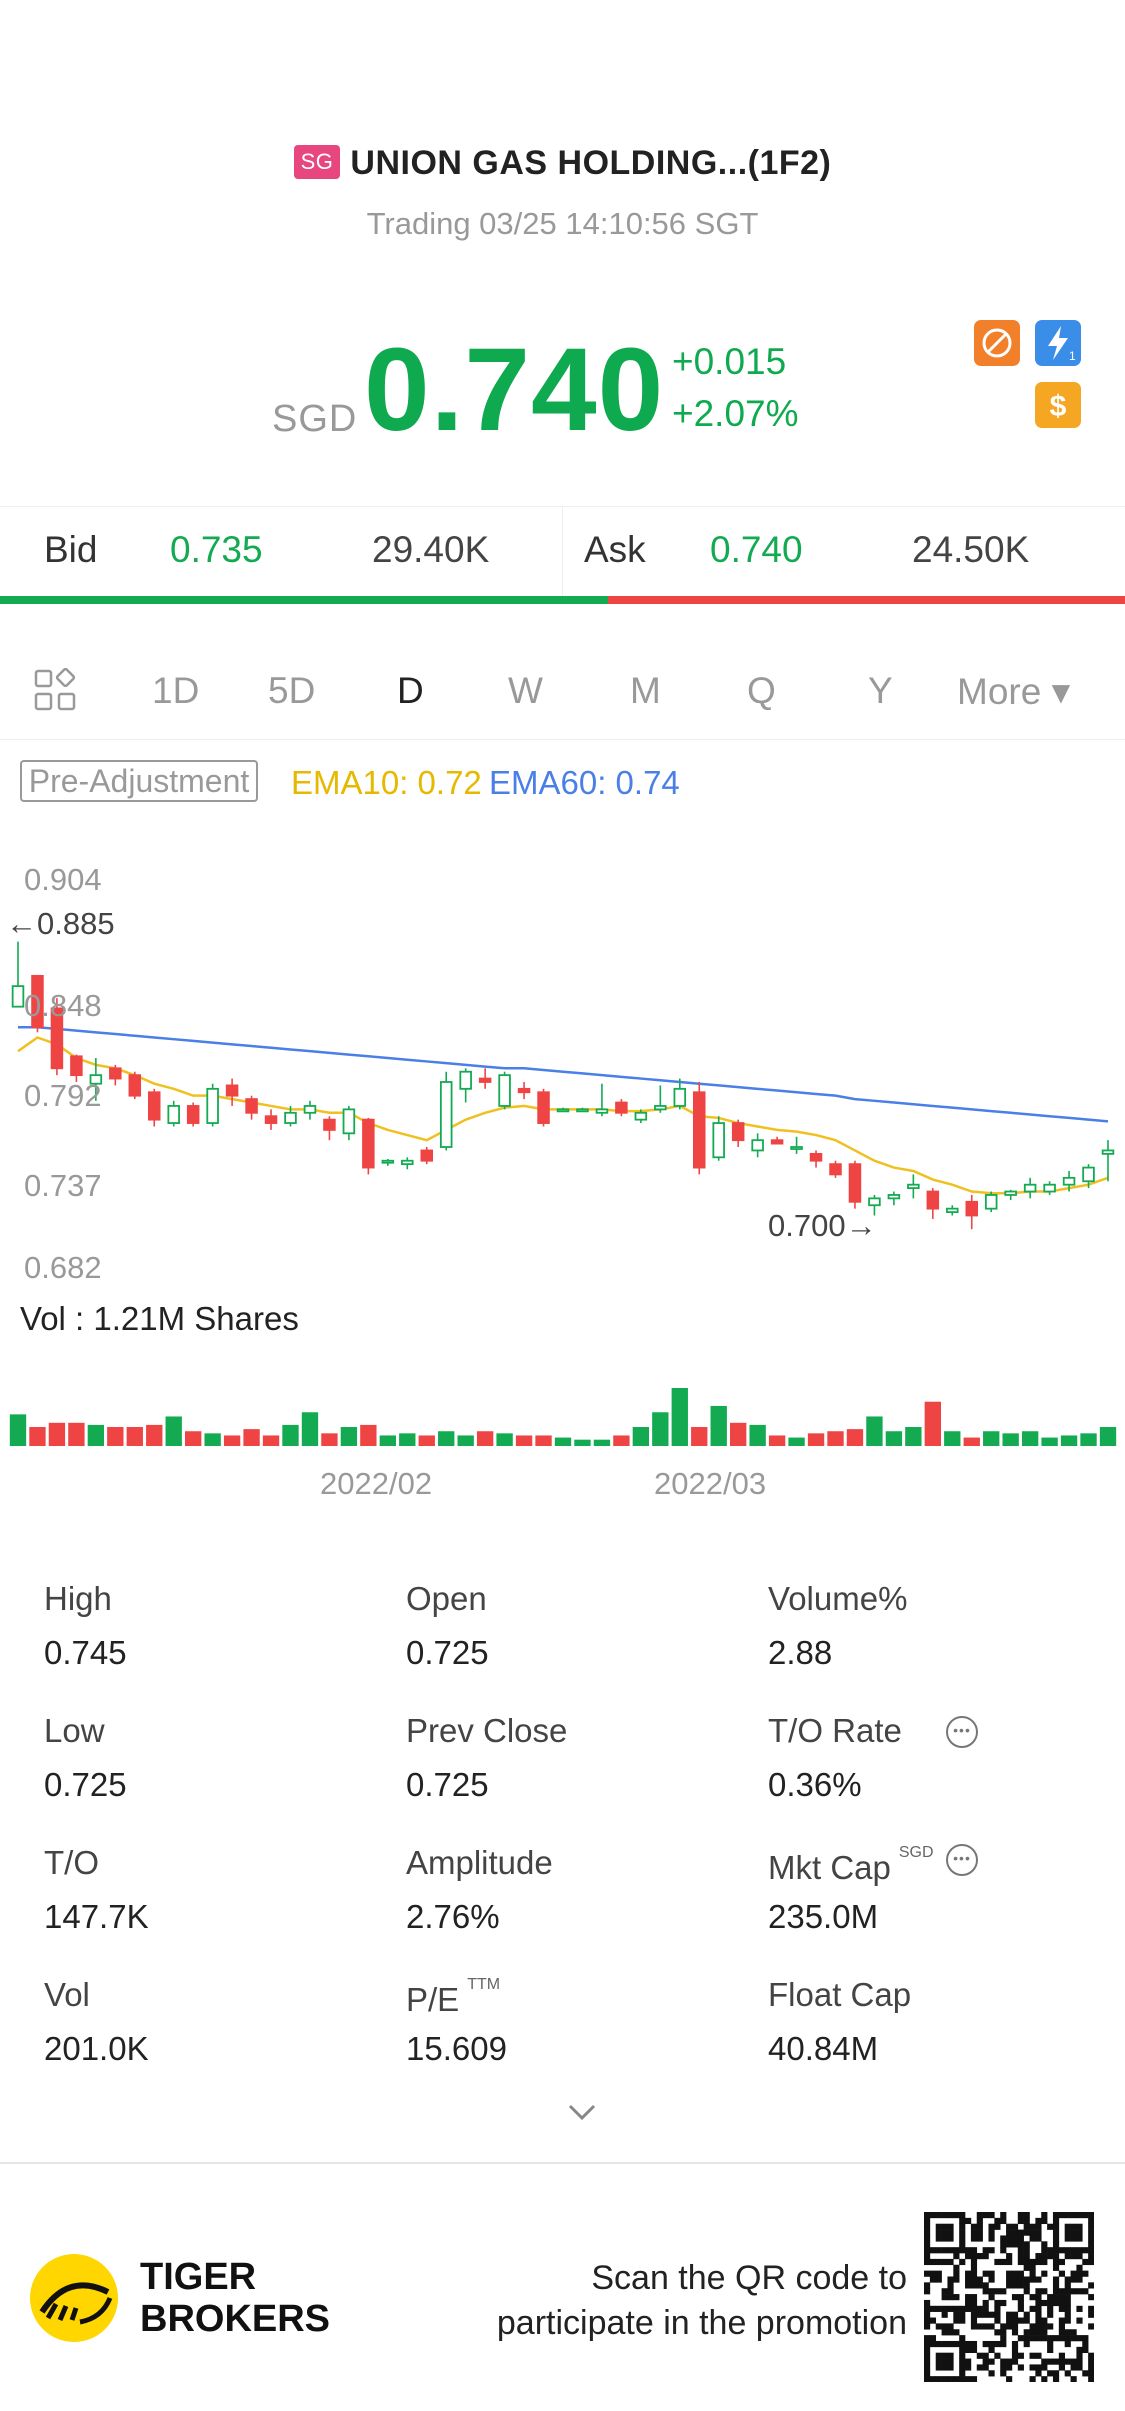  I want to click on brand-name: TIGER BROKERS, so click(235, 2298).